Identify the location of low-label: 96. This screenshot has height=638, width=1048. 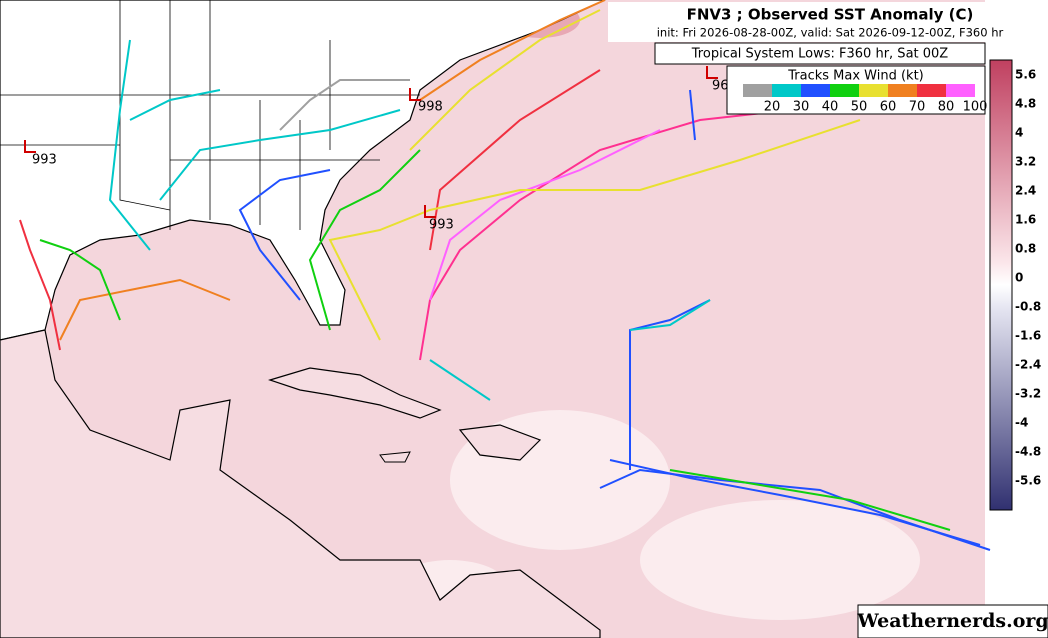
(720, 86).